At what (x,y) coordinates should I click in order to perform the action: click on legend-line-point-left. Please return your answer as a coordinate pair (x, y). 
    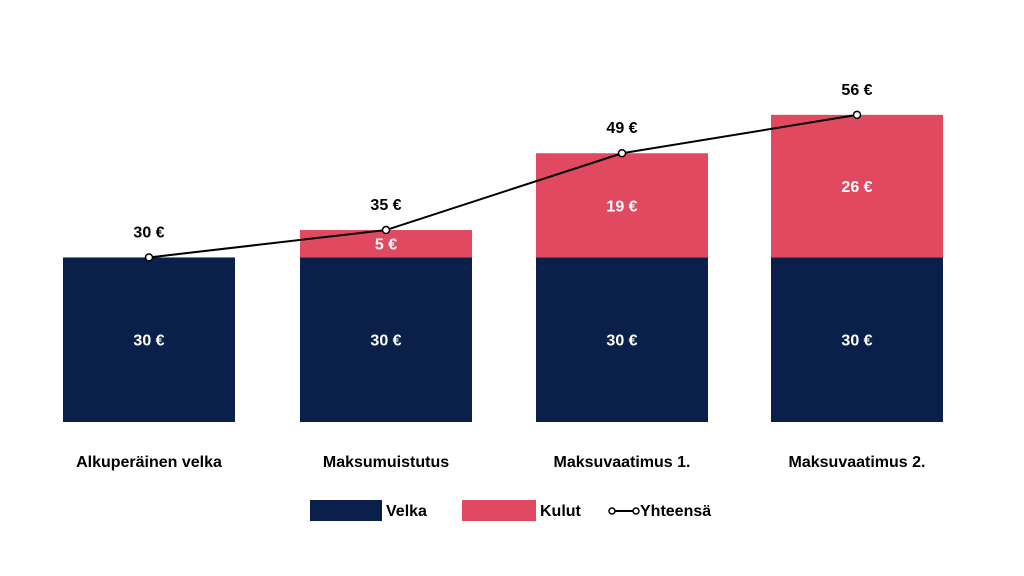
    Looking at the image, I should click on (612, 511).